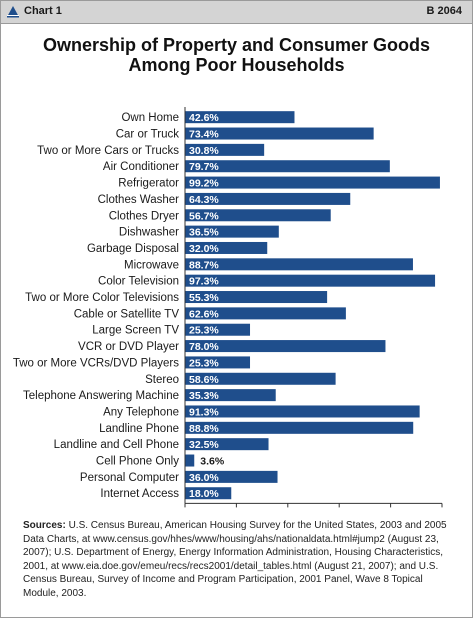 This screenshot has height=618, width=473. Describe the element at coordinates (116, 445) in the screenshot. I see `category-label: Landline and Cell Phone` at that location.